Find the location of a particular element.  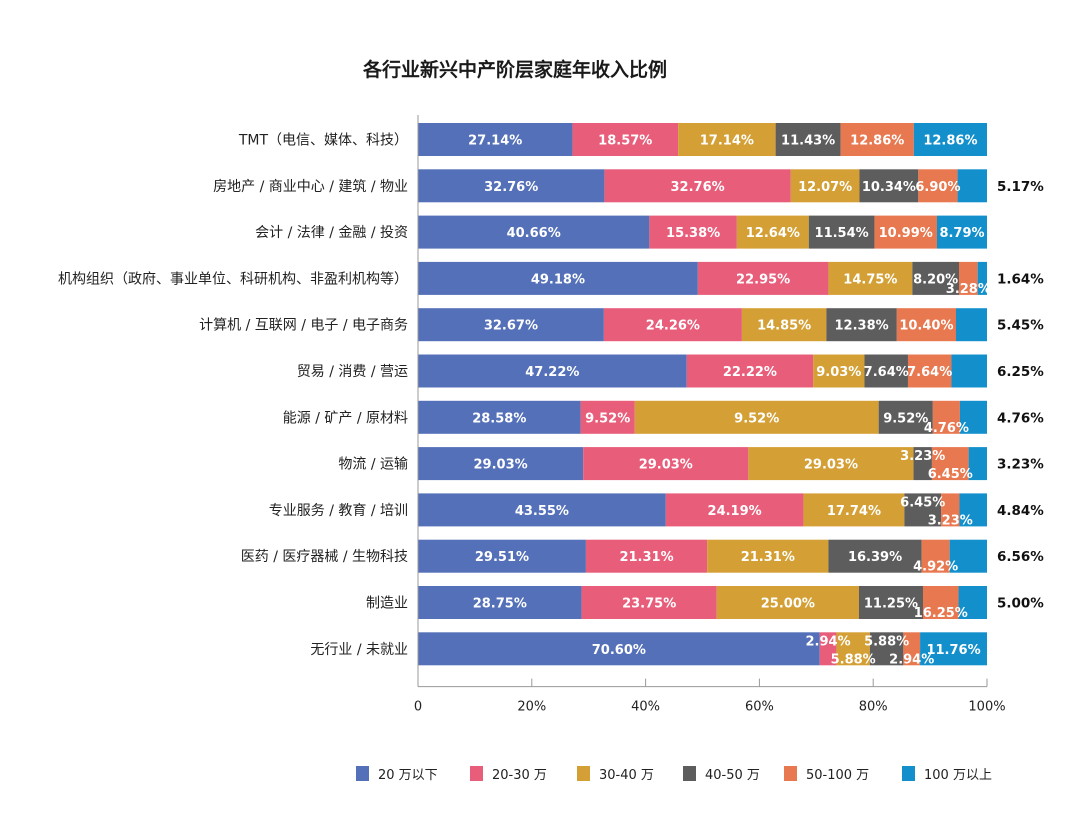

data-label: 16.39% is located at coordinates (875, 557).